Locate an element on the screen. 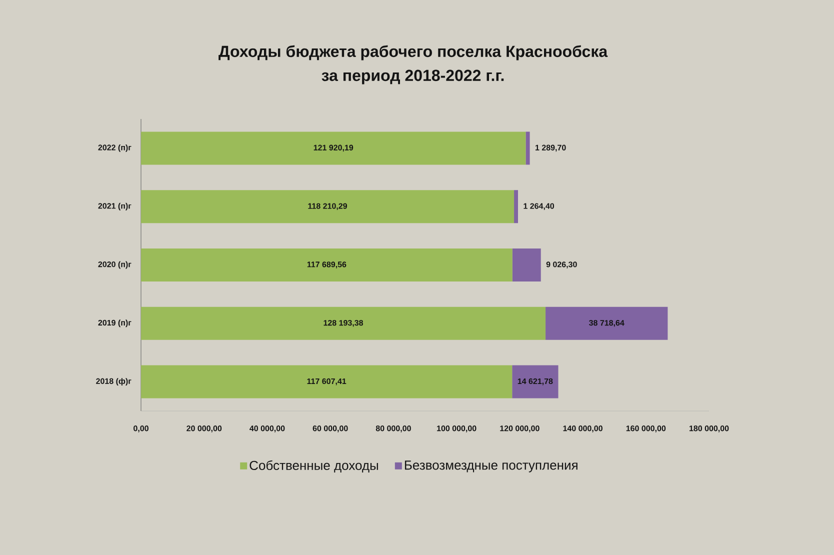 The image size is (834, 555). x-tick-label: 120 000,00 is located at coordinates (520, 429).